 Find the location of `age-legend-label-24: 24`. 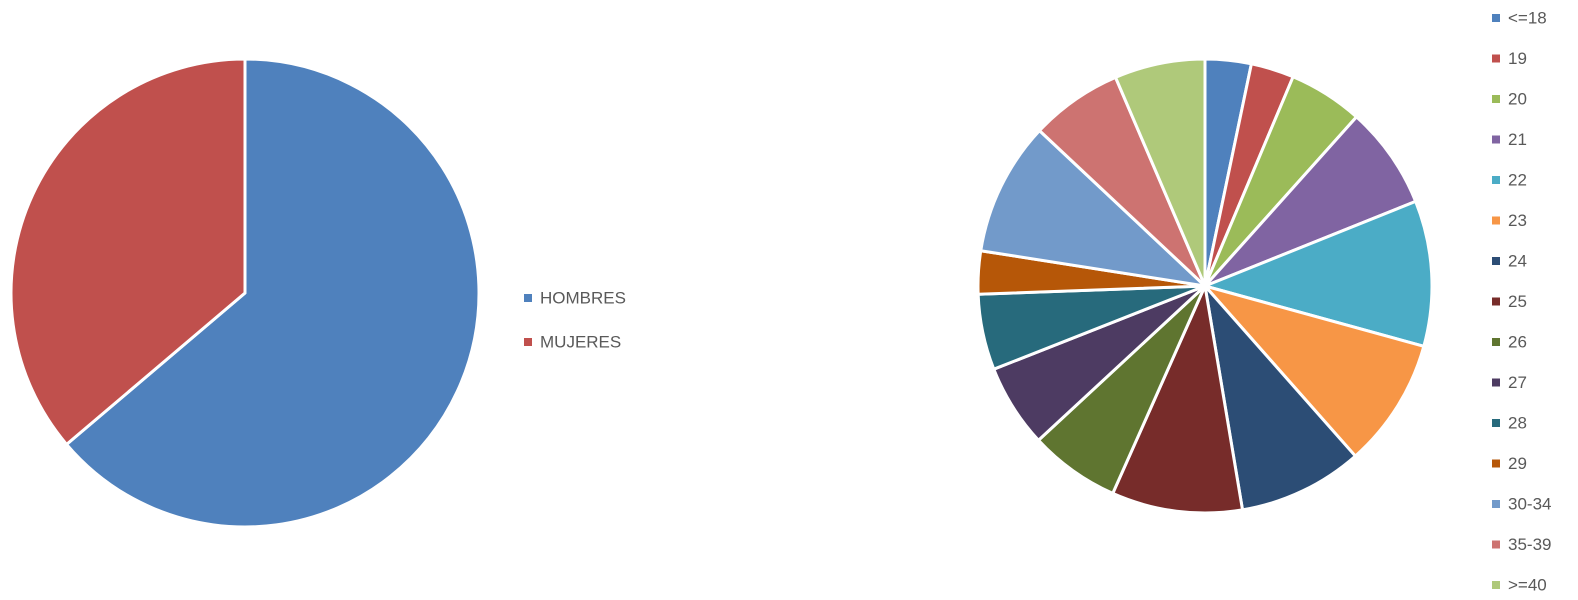

age-legend-label-24: 24 is located at coordinates (1517, 261).